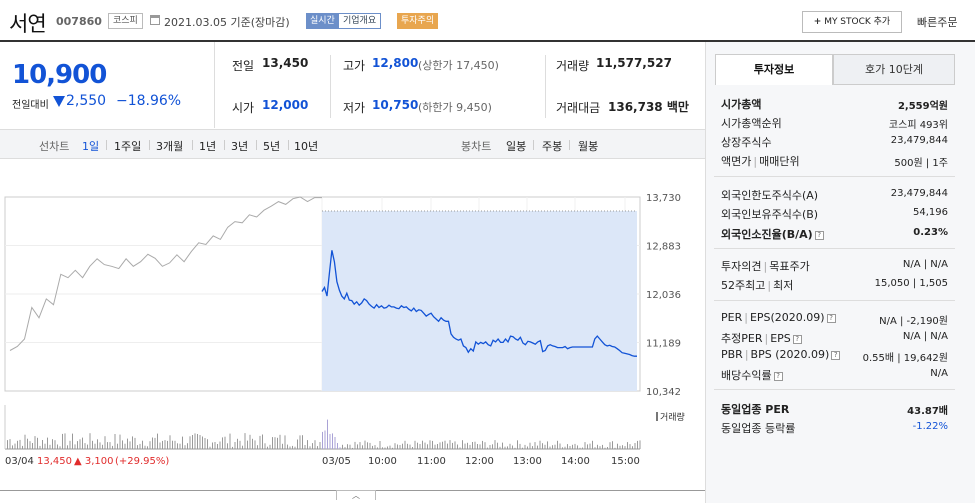  I want to click on row-value: 코스피 493위, so click(918, 125).